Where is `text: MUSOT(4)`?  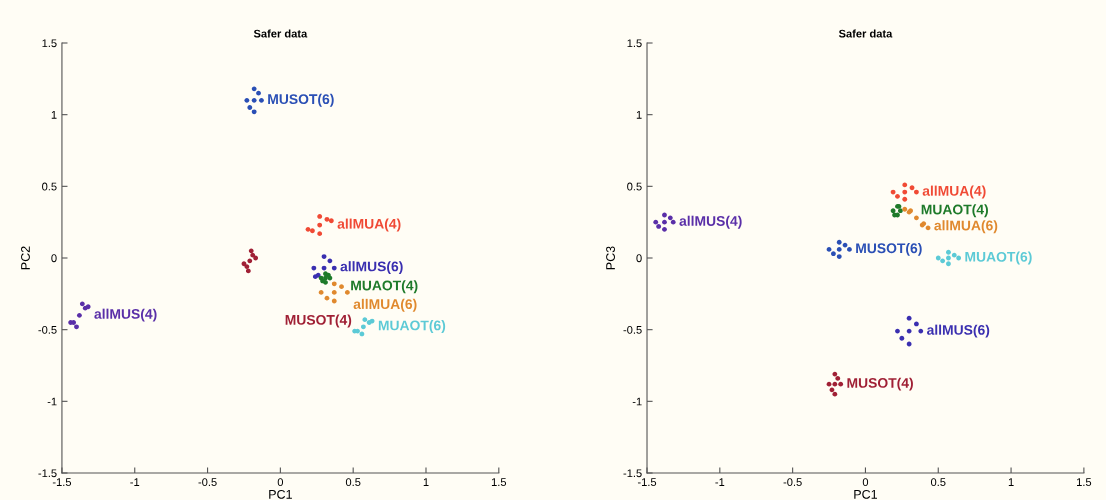
text: MUSOT(4) is located at coordinates (318, 321).